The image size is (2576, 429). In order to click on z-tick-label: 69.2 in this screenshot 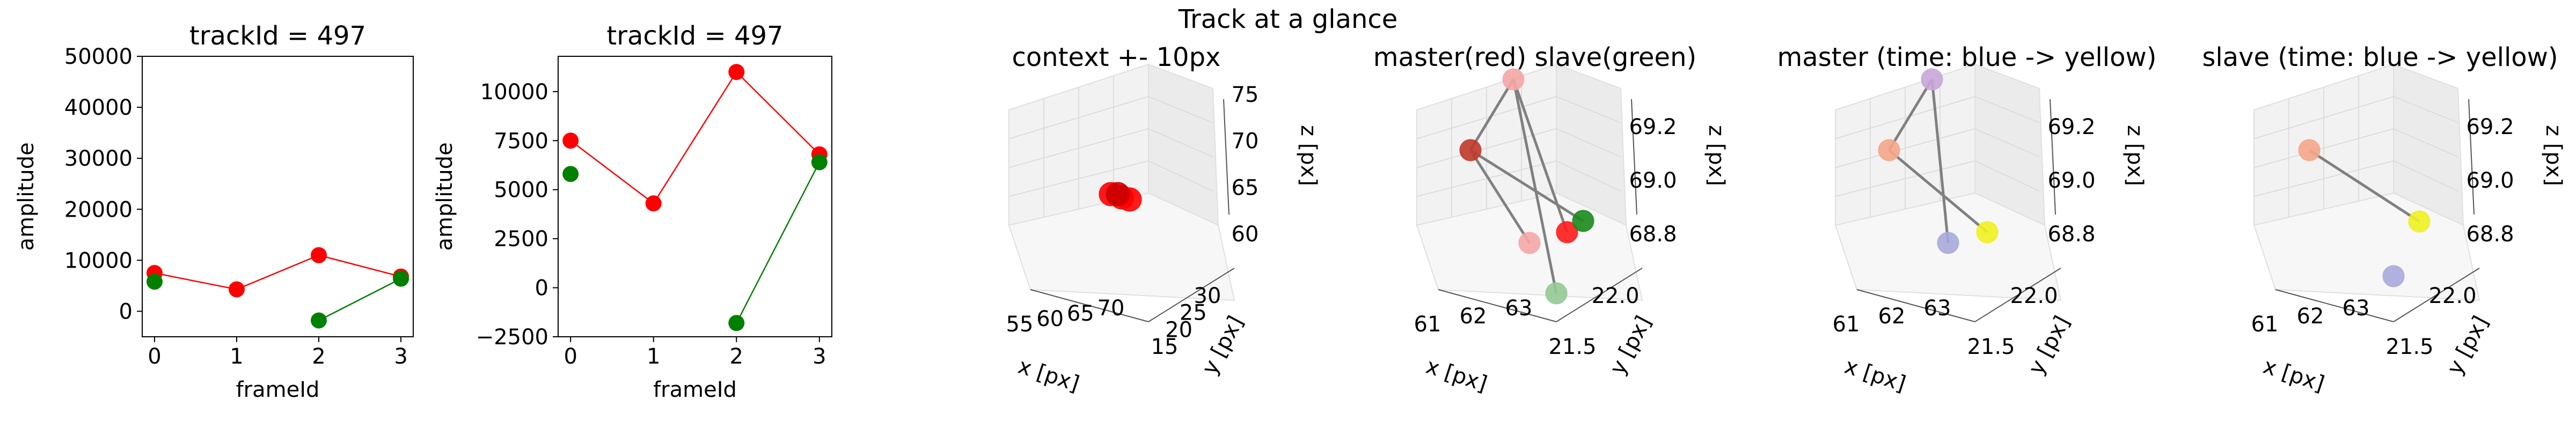, I will do `click(2071, 127)`.